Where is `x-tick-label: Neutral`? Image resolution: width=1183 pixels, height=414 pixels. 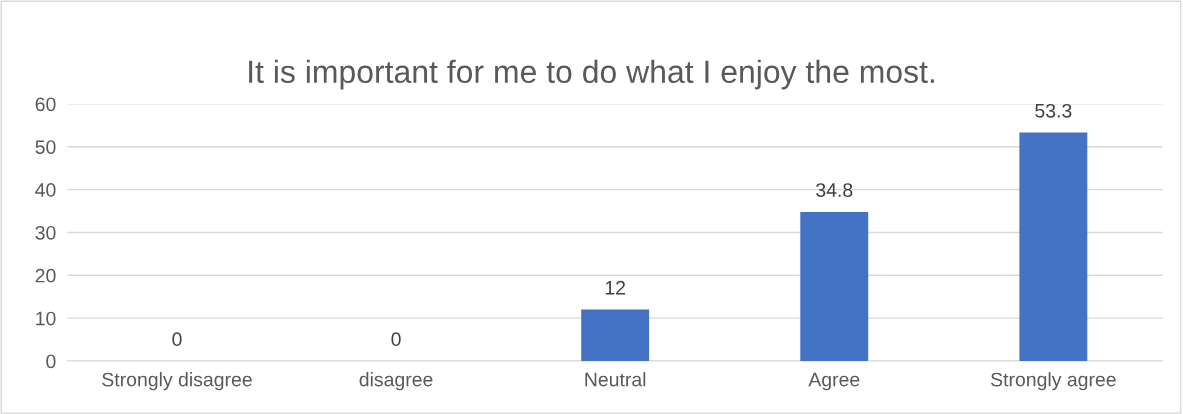
x-tick-label: Neutral is located at coordinates (615, 379).